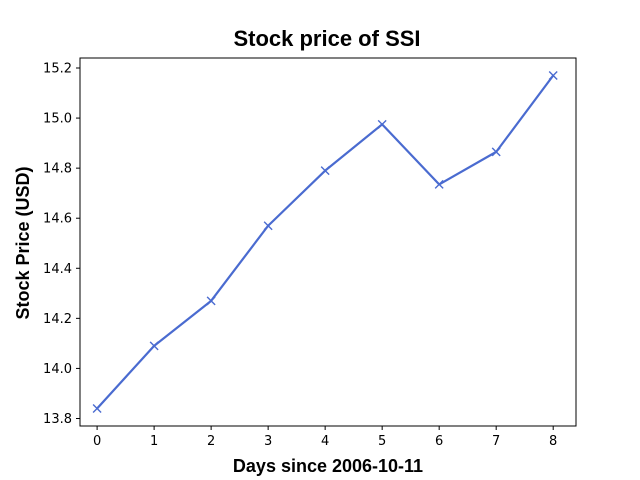 This screenshot has height=480, width=640. Describe the element at coordinates (57, 269) in the screenshot. I see `y-tick-label: 14.4` at that location.